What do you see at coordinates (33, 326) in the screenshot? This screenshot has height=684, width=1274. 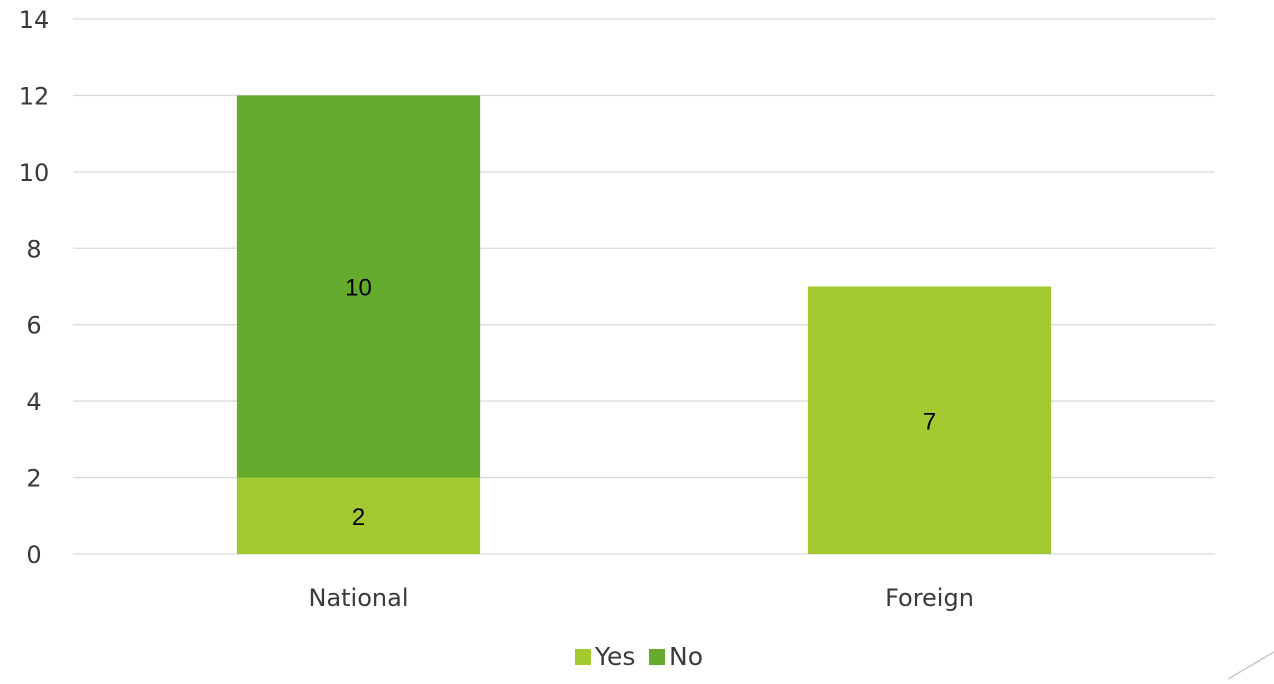 I see `y-tick-label: 6` at bounding box center [33, 326].